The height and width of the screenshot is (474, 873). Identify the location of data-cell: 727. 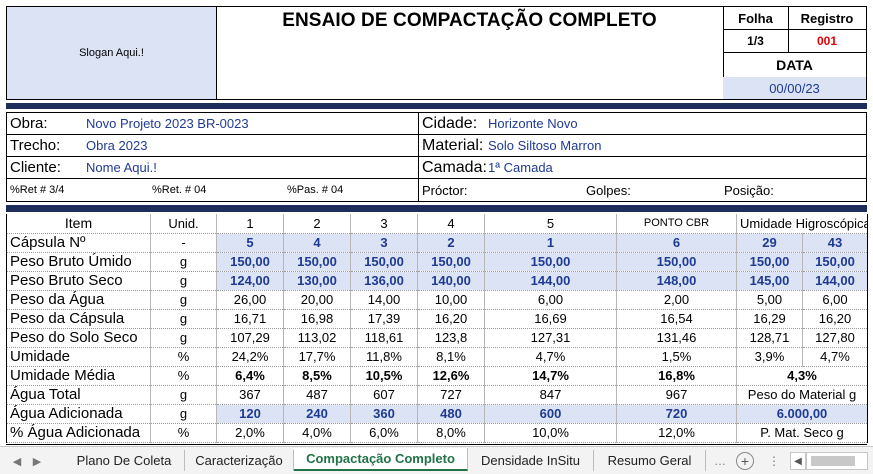
(451, 395).